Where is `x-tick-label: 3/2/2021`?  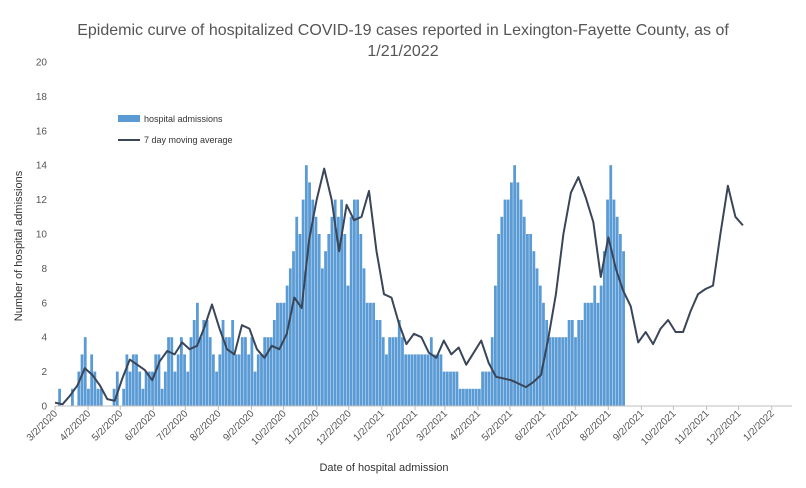 x-tick-label: 3/2/2021 is located at coordinates (433, 426).